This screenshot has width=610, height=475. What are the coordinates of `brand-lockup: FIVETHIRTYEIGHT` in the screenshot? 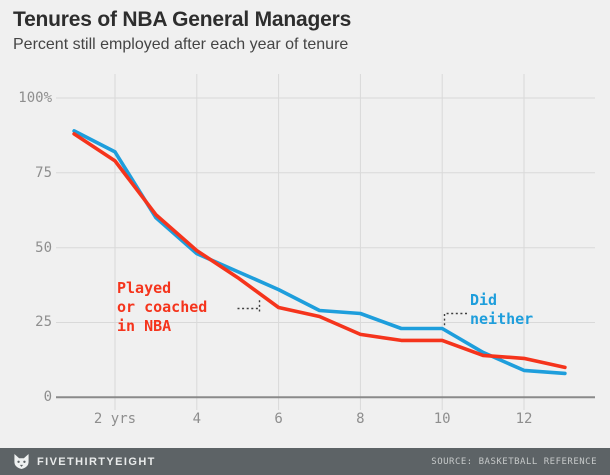 It's located at (84, 461).